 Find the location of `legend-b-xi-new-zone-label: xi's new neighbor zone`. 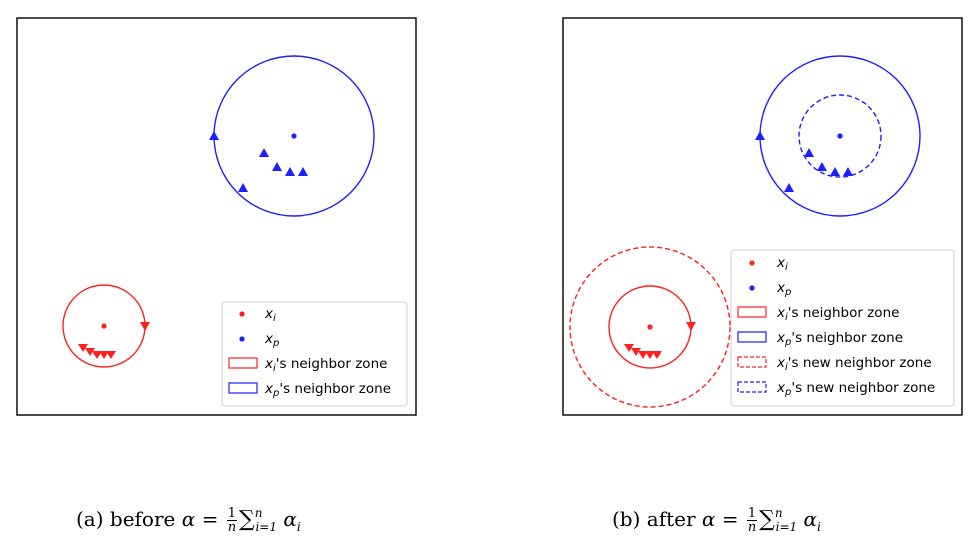

legend-b-xi-new-zone-label: xi's new neighbor zone is located at coordinates (854, 364).